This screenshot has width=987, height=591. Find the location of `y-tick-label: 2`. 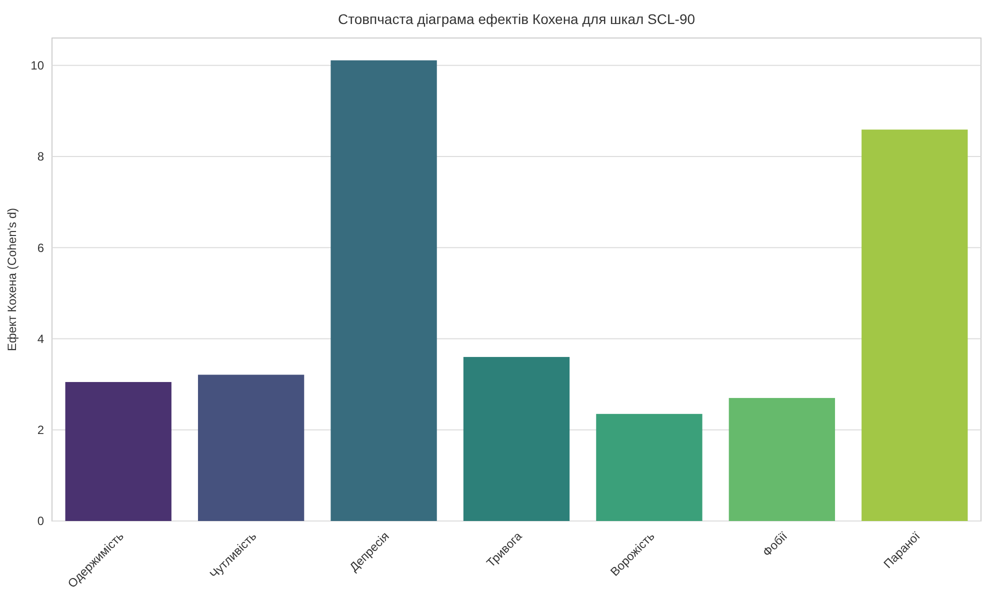

y-tick-label: 2 is located at coordinates (40, 430).